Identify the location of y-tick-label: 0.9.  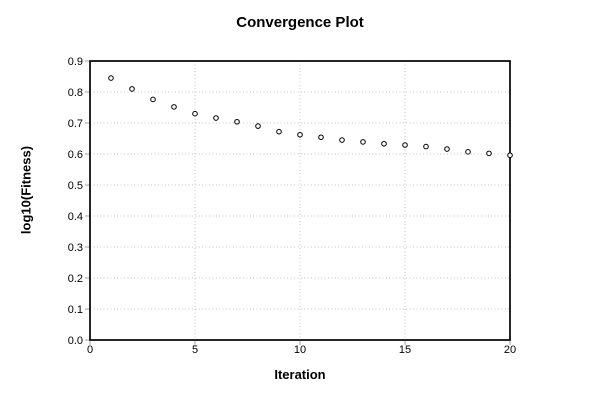
(75, 62).